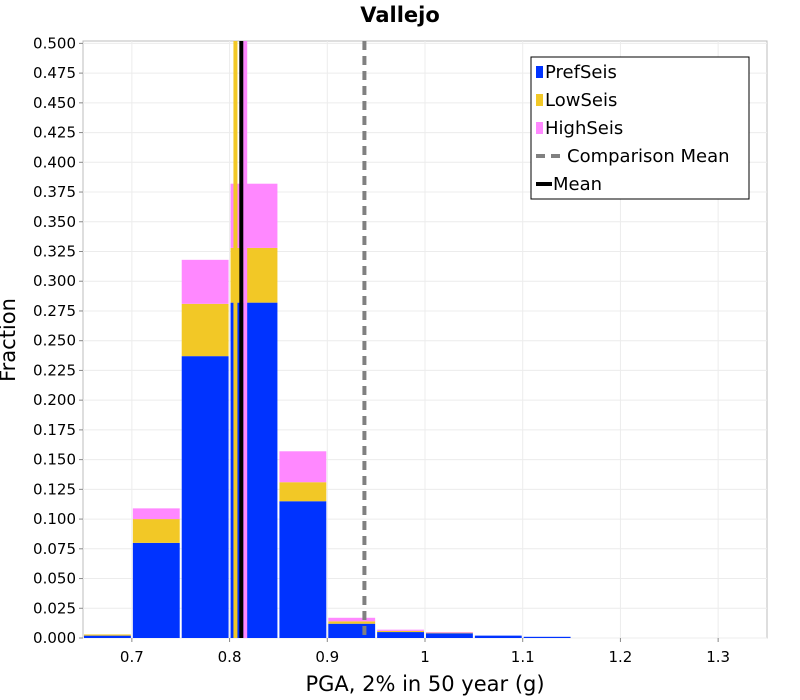  What do you see at coordinates (54, 222) in the screenshot?
I see `y-tick-label: 0.350` at bounding box center [54, 222].